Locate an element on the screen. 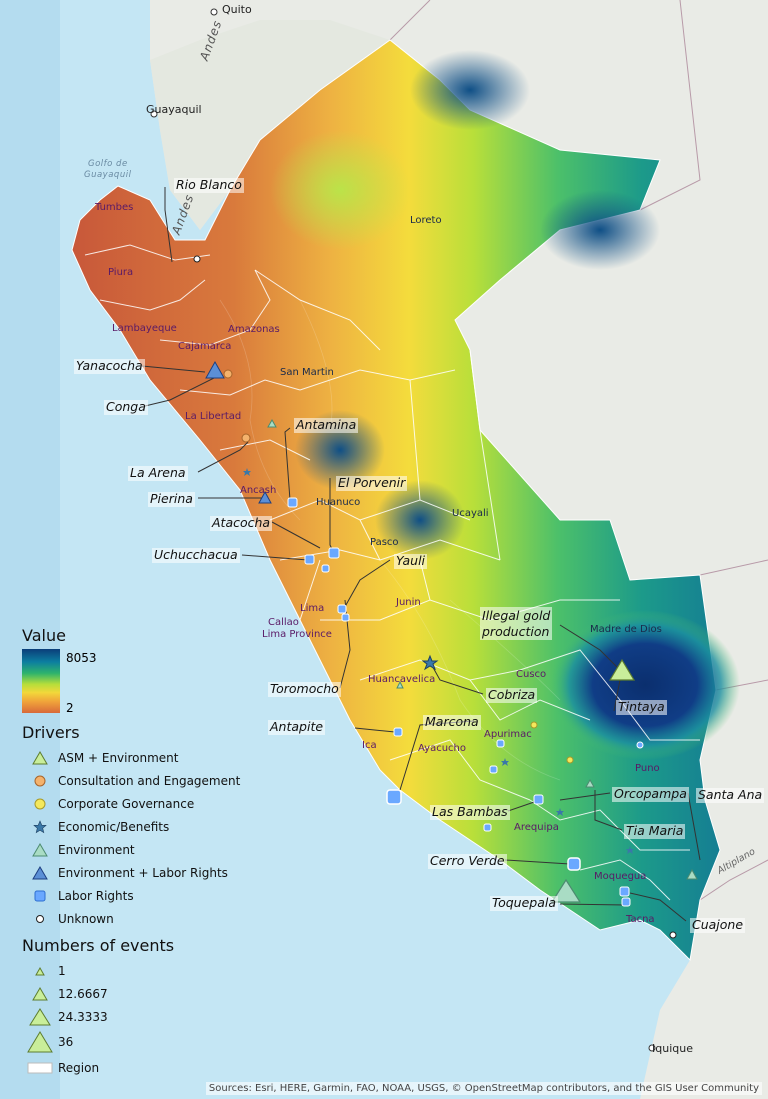  mine-label-illegal-gold: Illegal gold production is located at coordinates (516, 624).